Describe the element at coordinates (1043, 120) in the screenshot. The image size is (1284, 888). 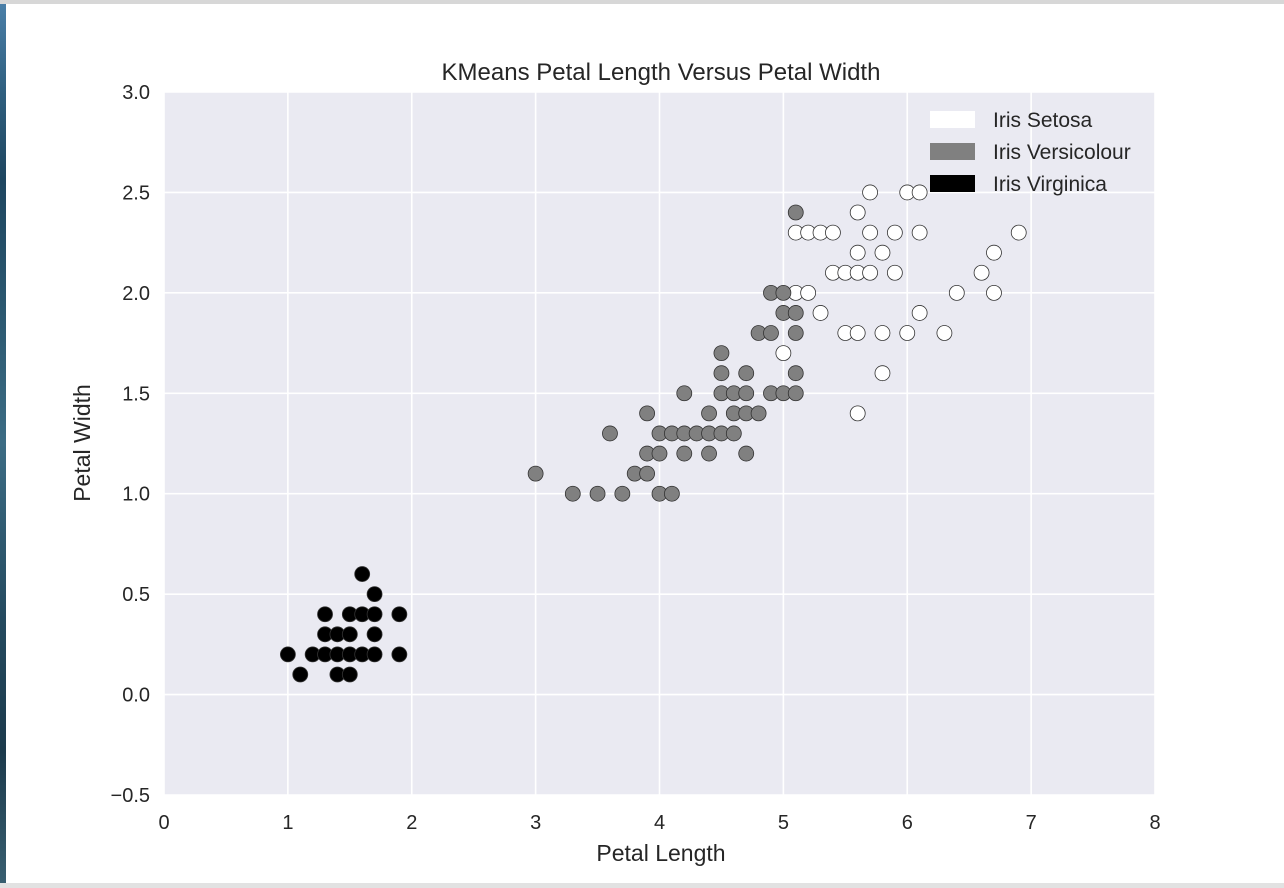
I see `legend-label-setosa: Iris Setosa` at that location.